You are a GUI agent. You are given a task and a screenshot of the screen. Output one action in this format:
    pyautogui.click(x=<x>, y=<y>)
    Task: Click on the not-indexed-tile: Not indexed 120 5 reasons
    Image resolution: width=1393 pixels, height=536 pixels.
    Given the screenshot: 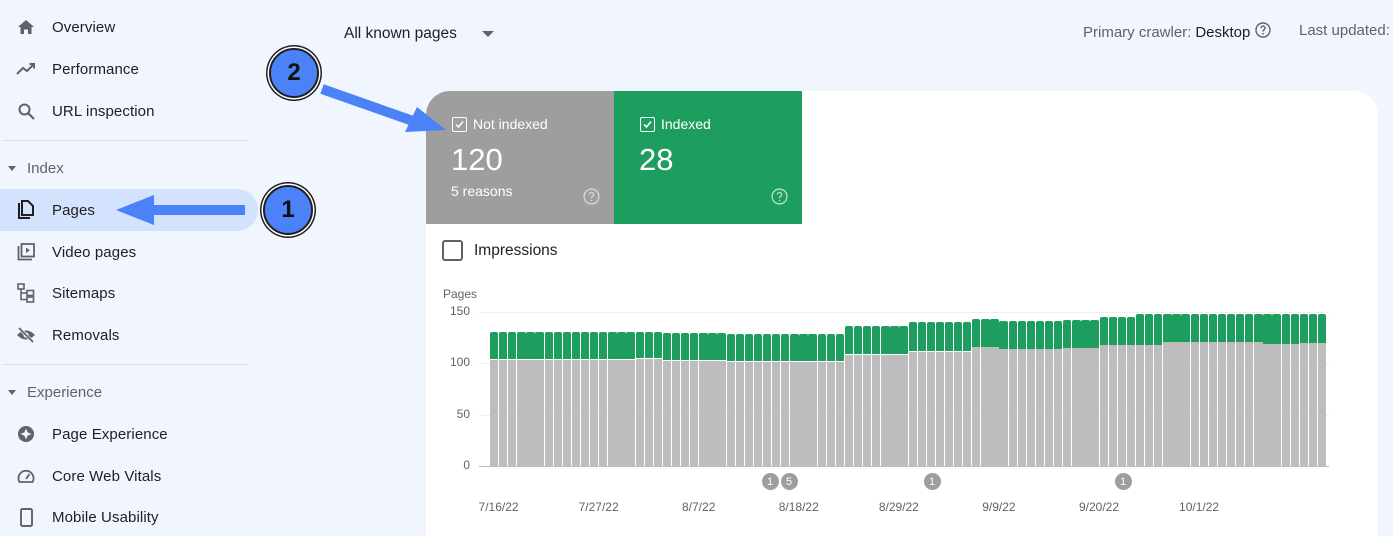 What is the action you would take?
    pyautogui.click(x=520, y=157)
    